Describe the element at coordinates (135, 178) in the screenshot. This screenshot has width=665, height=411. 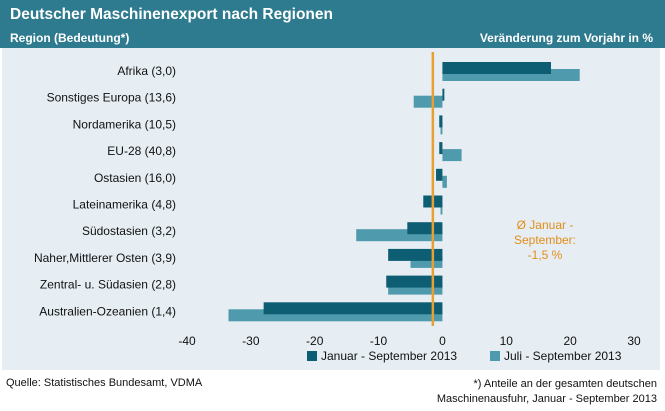
I see `category-label: Ostasien (16,0)` at that location.